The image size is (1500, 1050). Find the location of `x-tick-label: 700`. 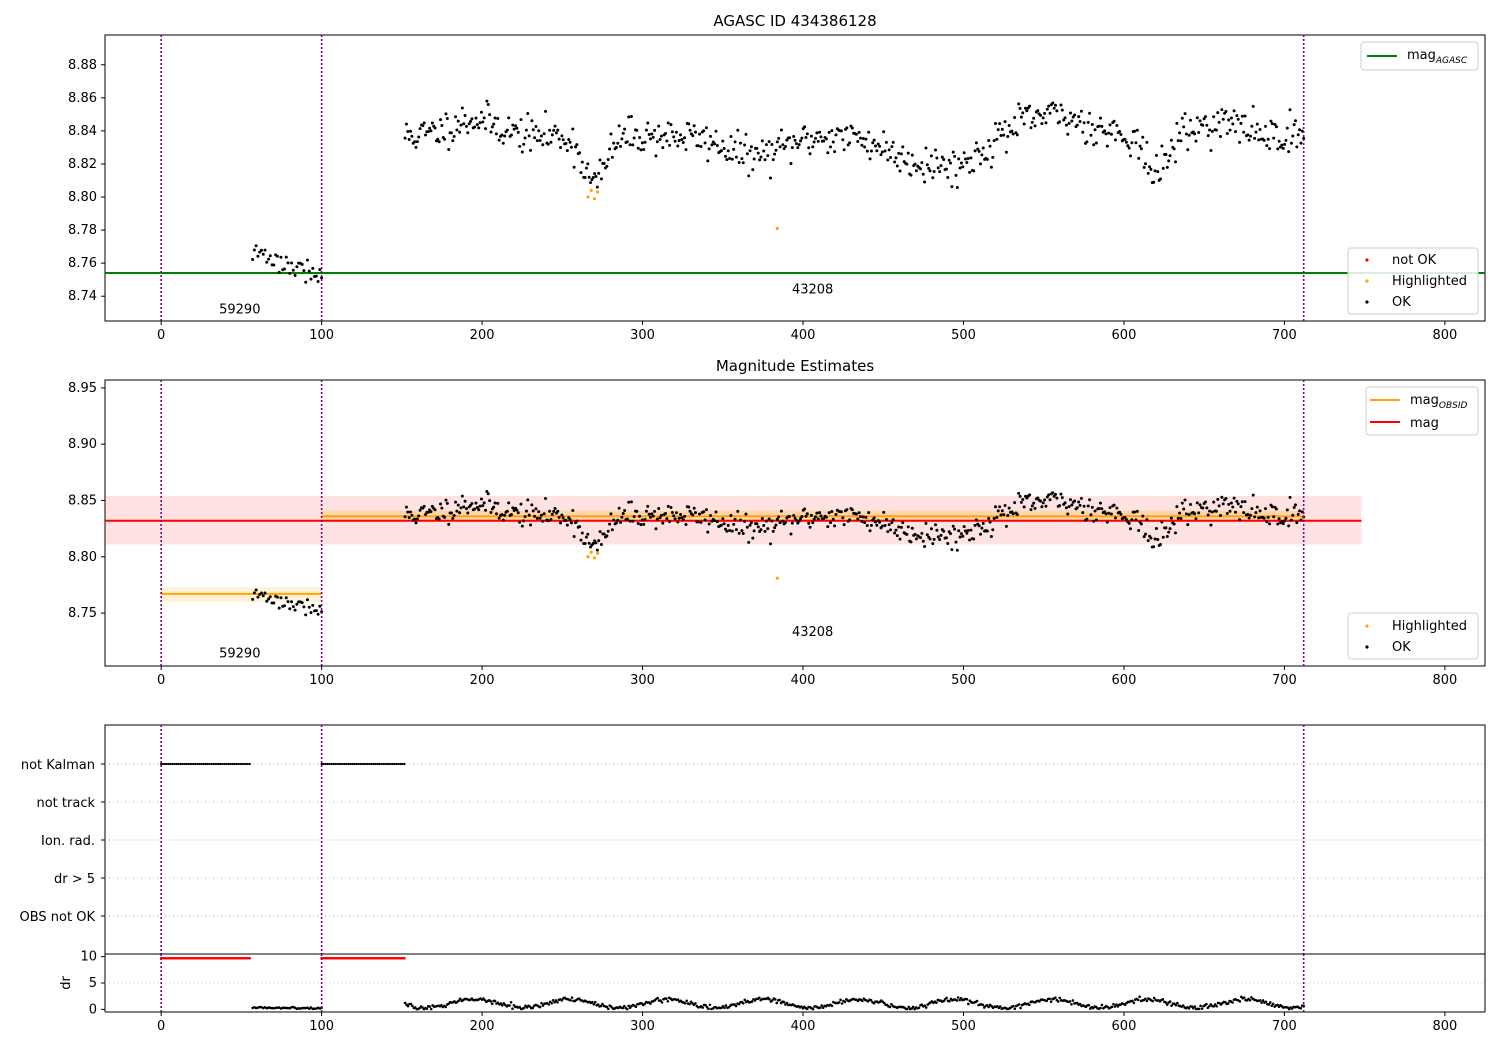

x-tick-label: 700 is located at coordinates (1284, 335).